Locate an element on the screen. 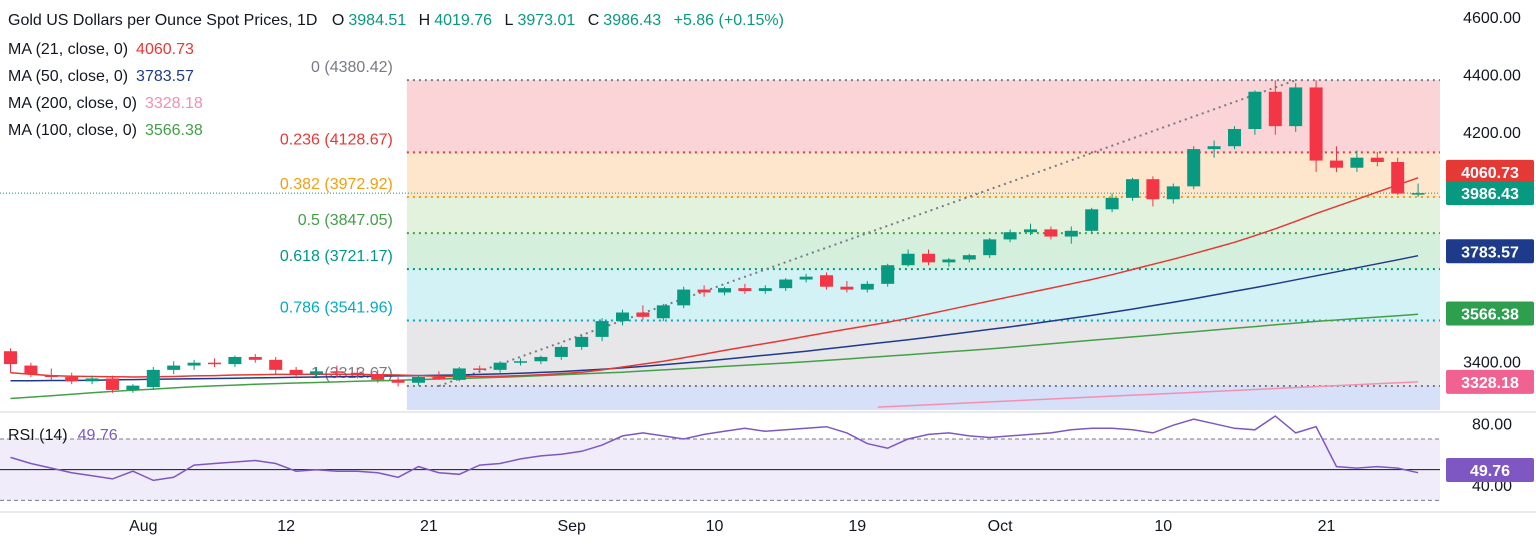 The height and width of the screenshot is (546, 1536). price-tick-2: 4200.00 is located at coordinates (1492, 133).